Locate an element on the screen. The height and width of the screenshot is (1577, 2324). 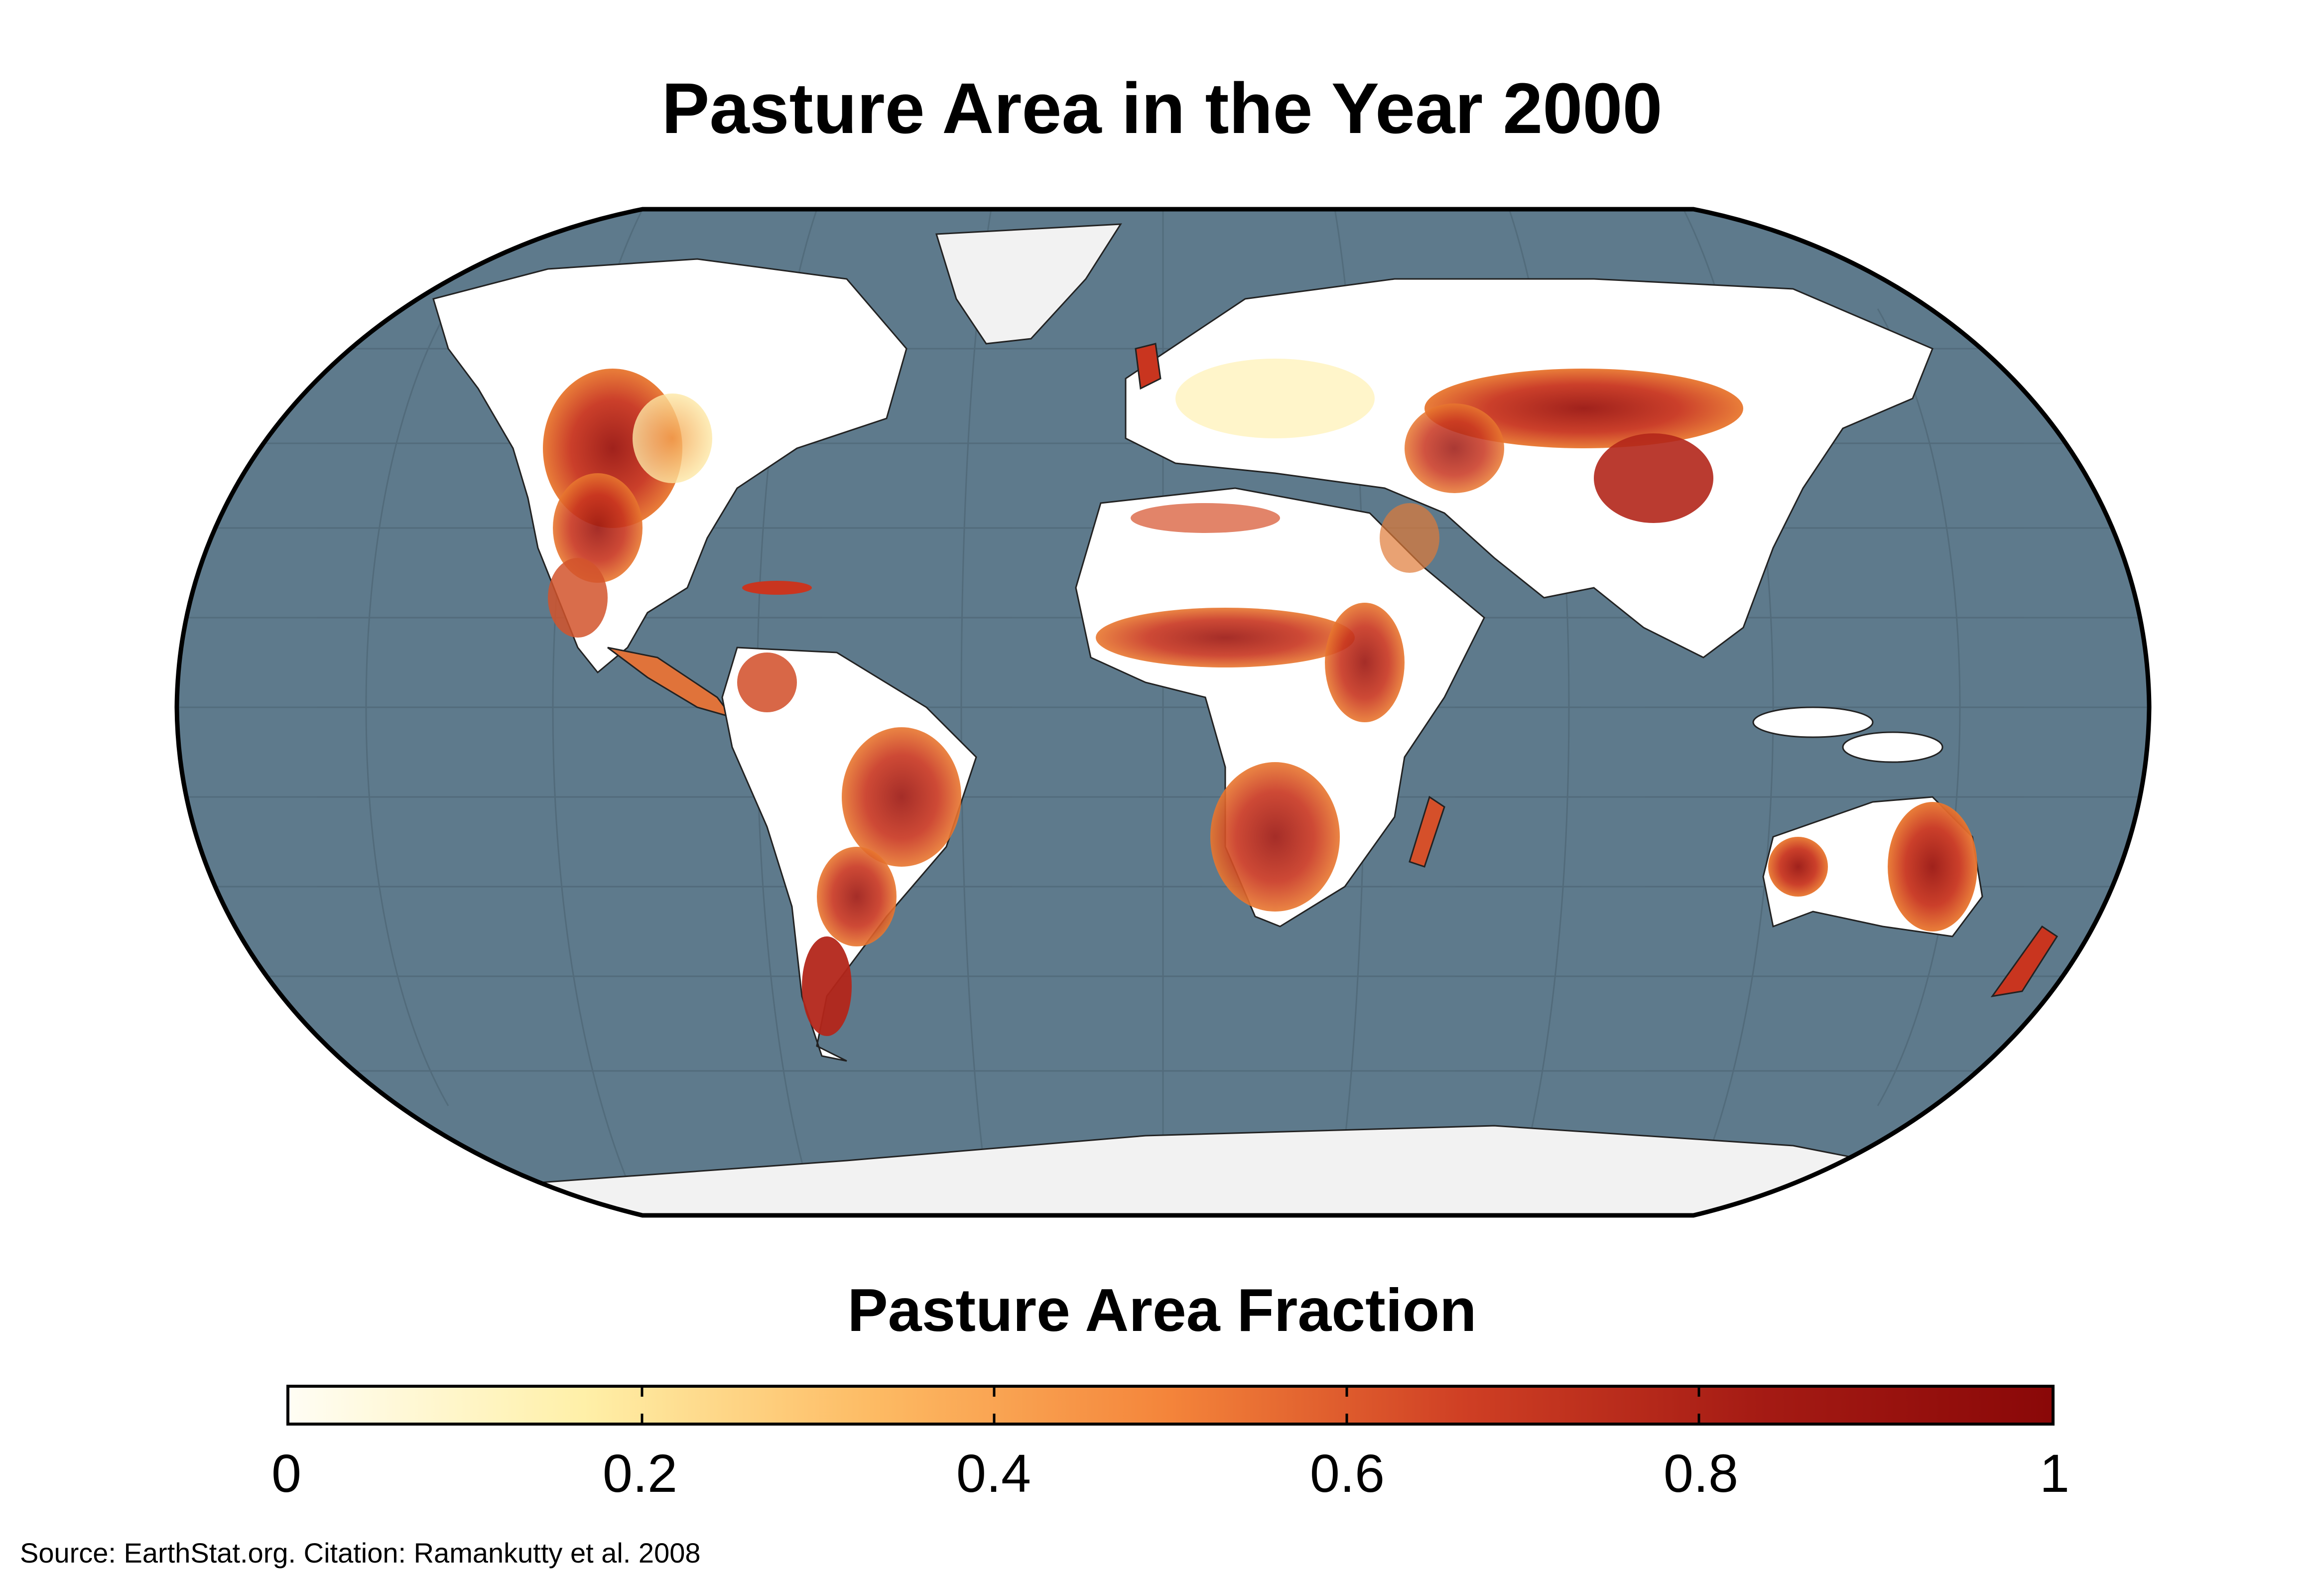
greenland is located at coordinates (1029, 284).